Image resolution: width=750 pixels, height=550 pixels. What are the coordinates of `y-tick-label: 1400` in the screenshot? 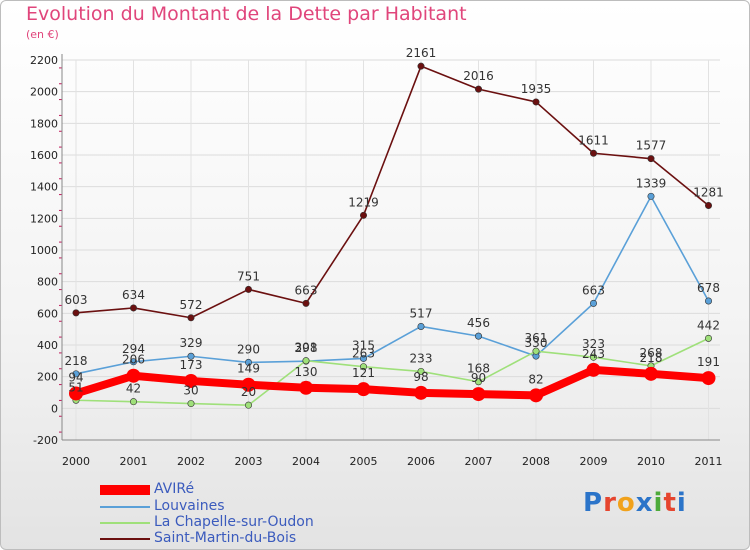 It's located at (44, 187).